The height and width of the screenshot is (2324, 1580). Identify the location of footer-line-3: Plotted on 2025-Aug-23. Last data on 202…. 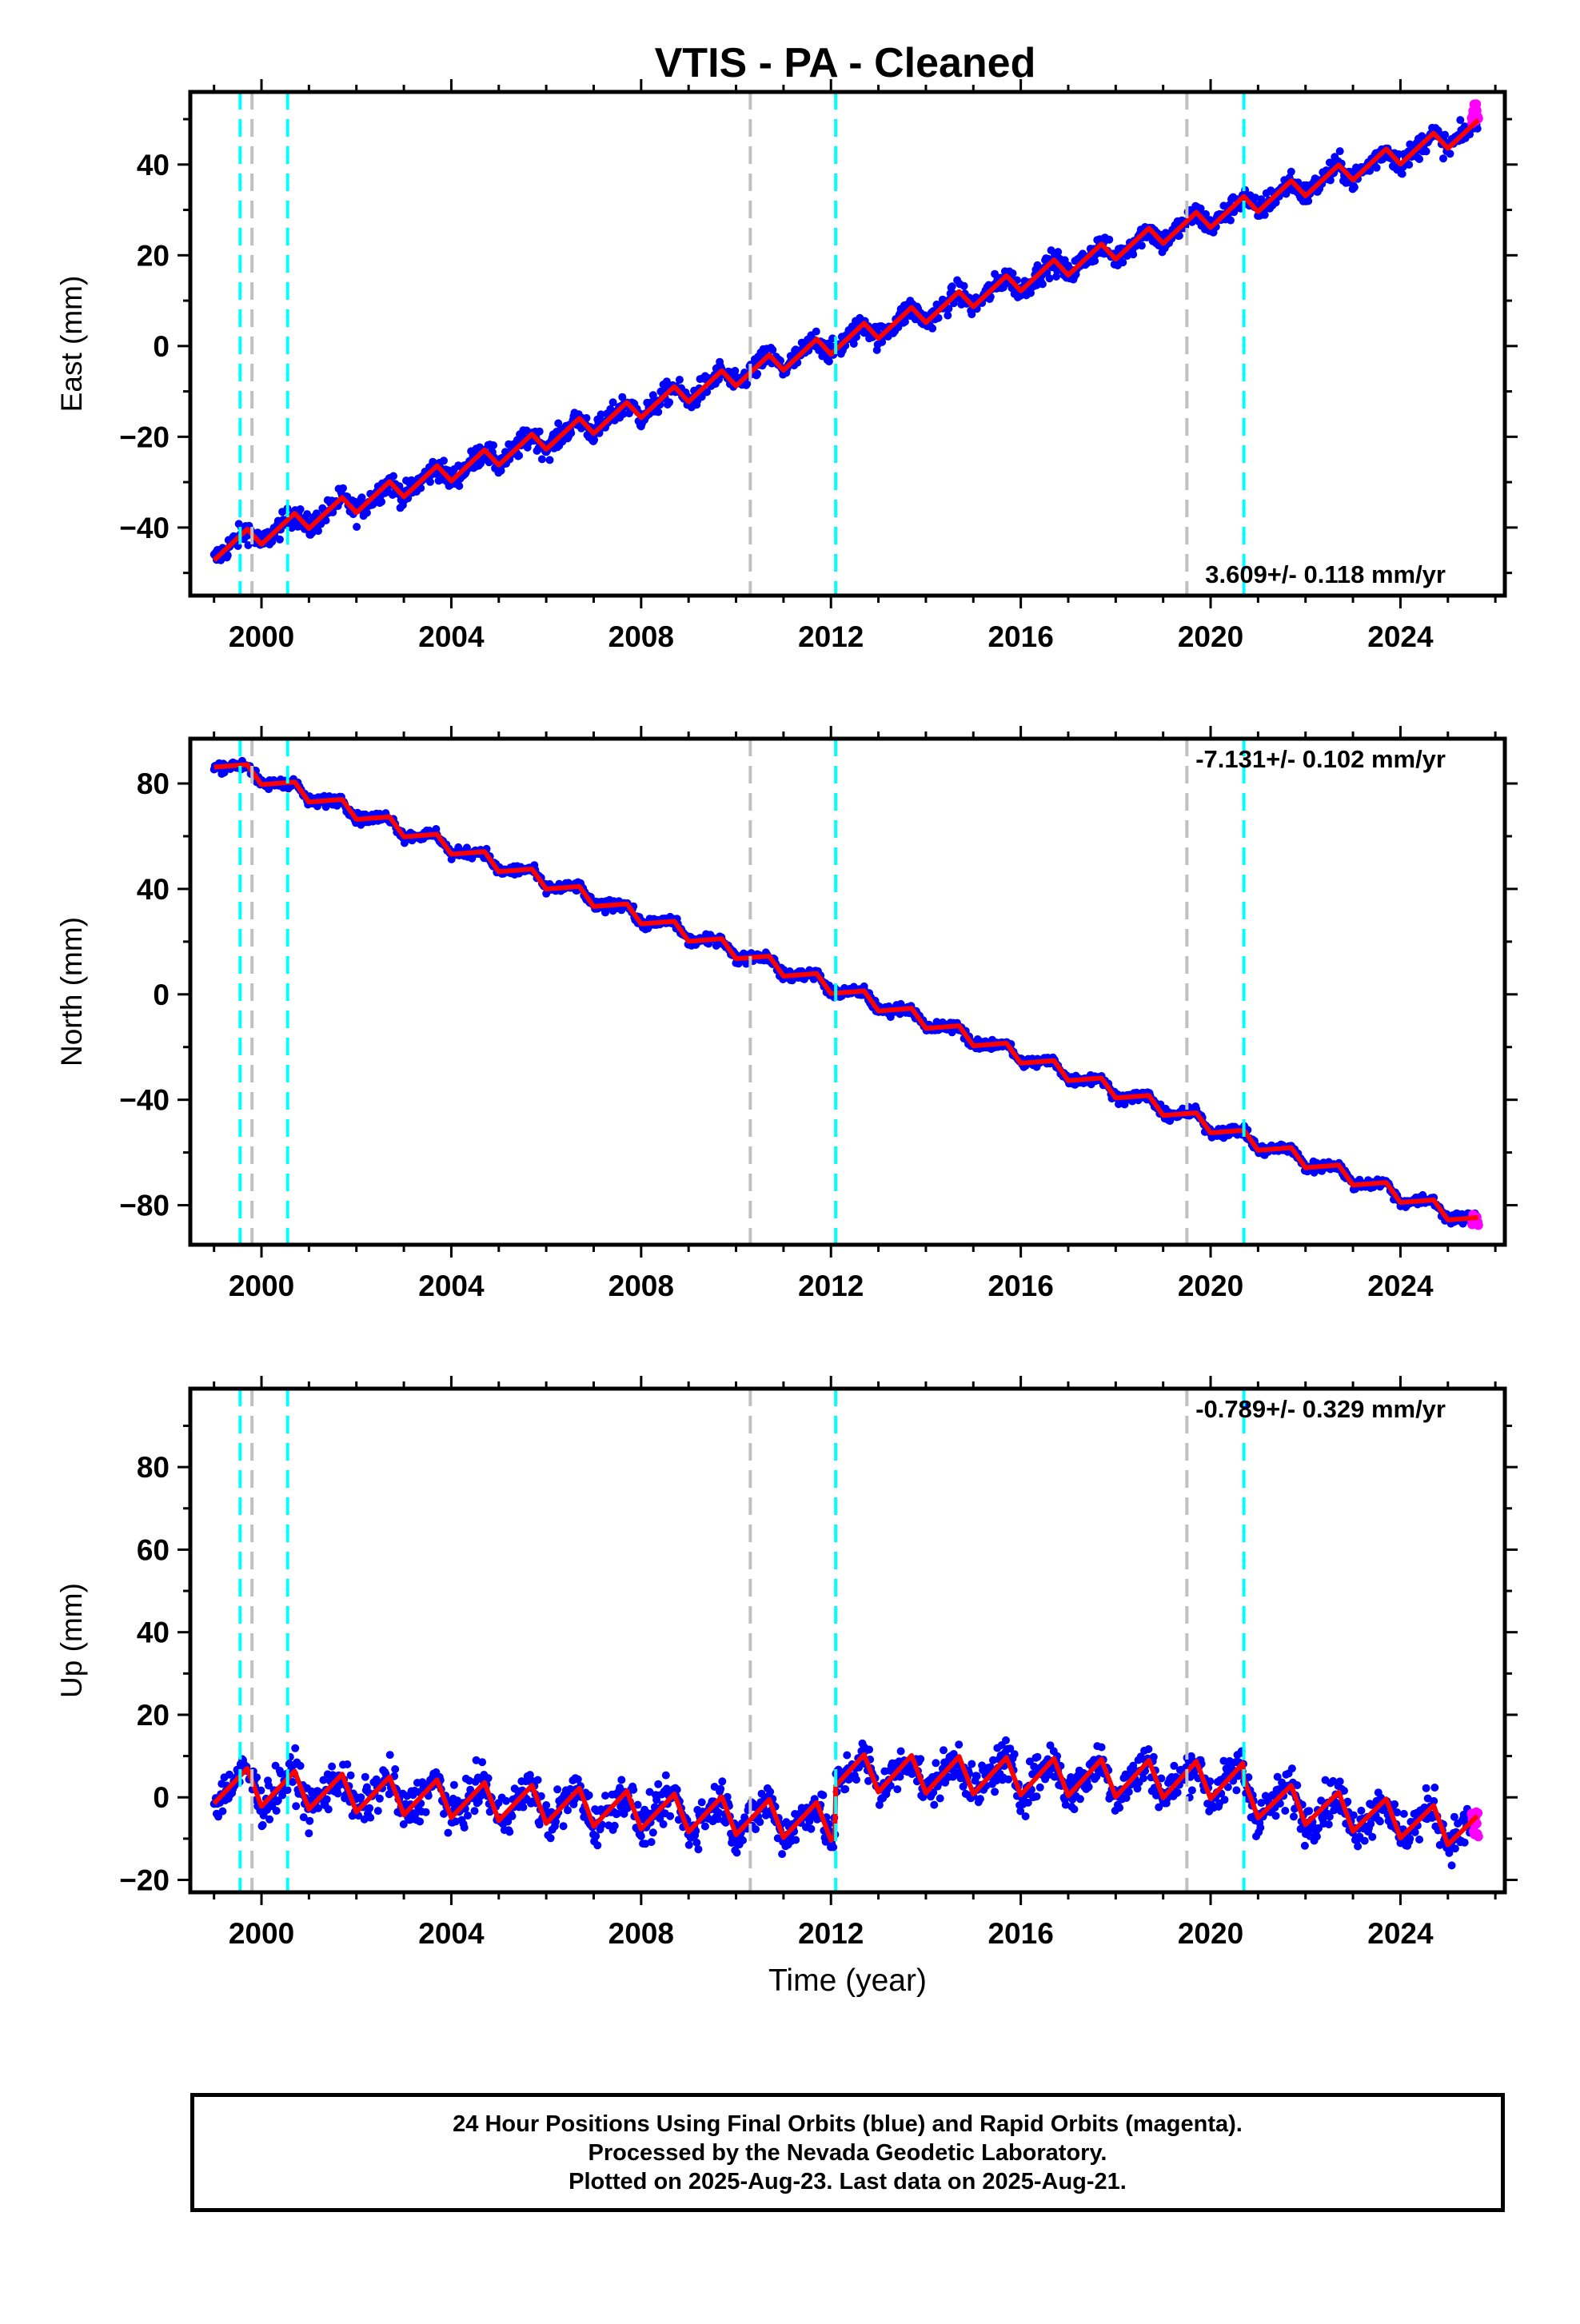
(848, 2181).